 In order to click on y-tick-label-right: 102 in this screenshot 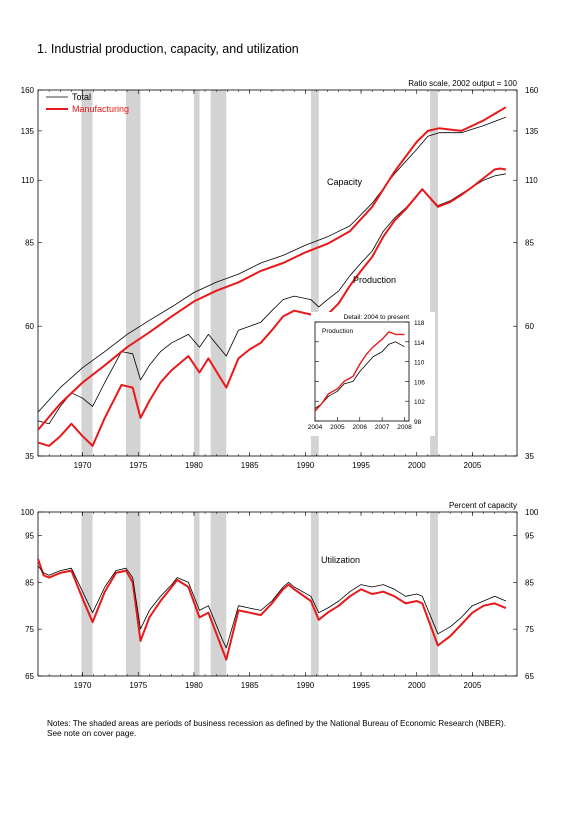, I will do `click(419, 402)`.